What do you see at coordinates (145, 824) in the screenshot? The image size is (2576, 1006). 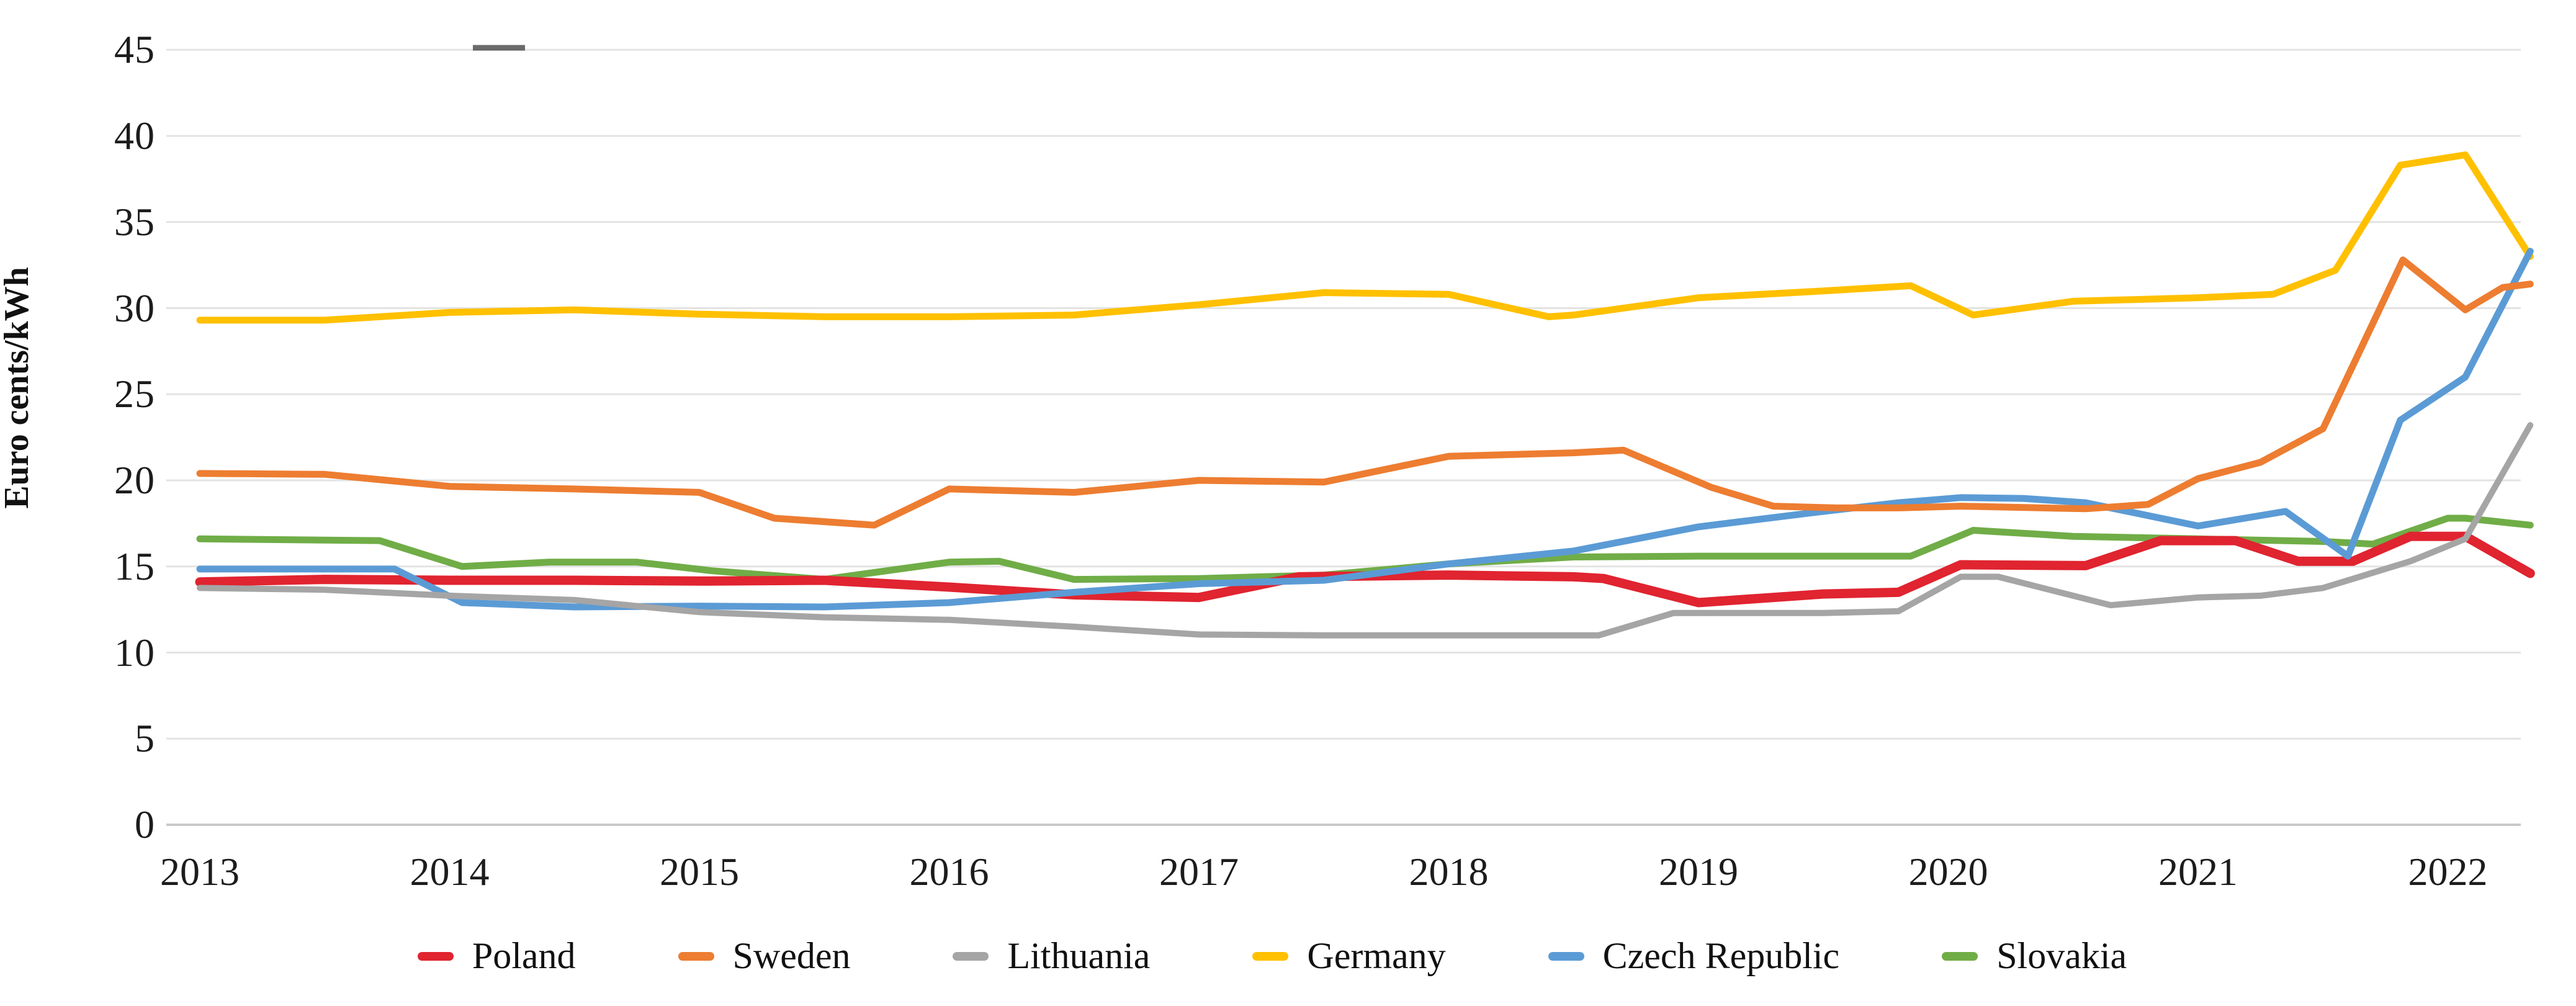 I see `y-tick-label-0: 0` at bounding box center [145, 824].